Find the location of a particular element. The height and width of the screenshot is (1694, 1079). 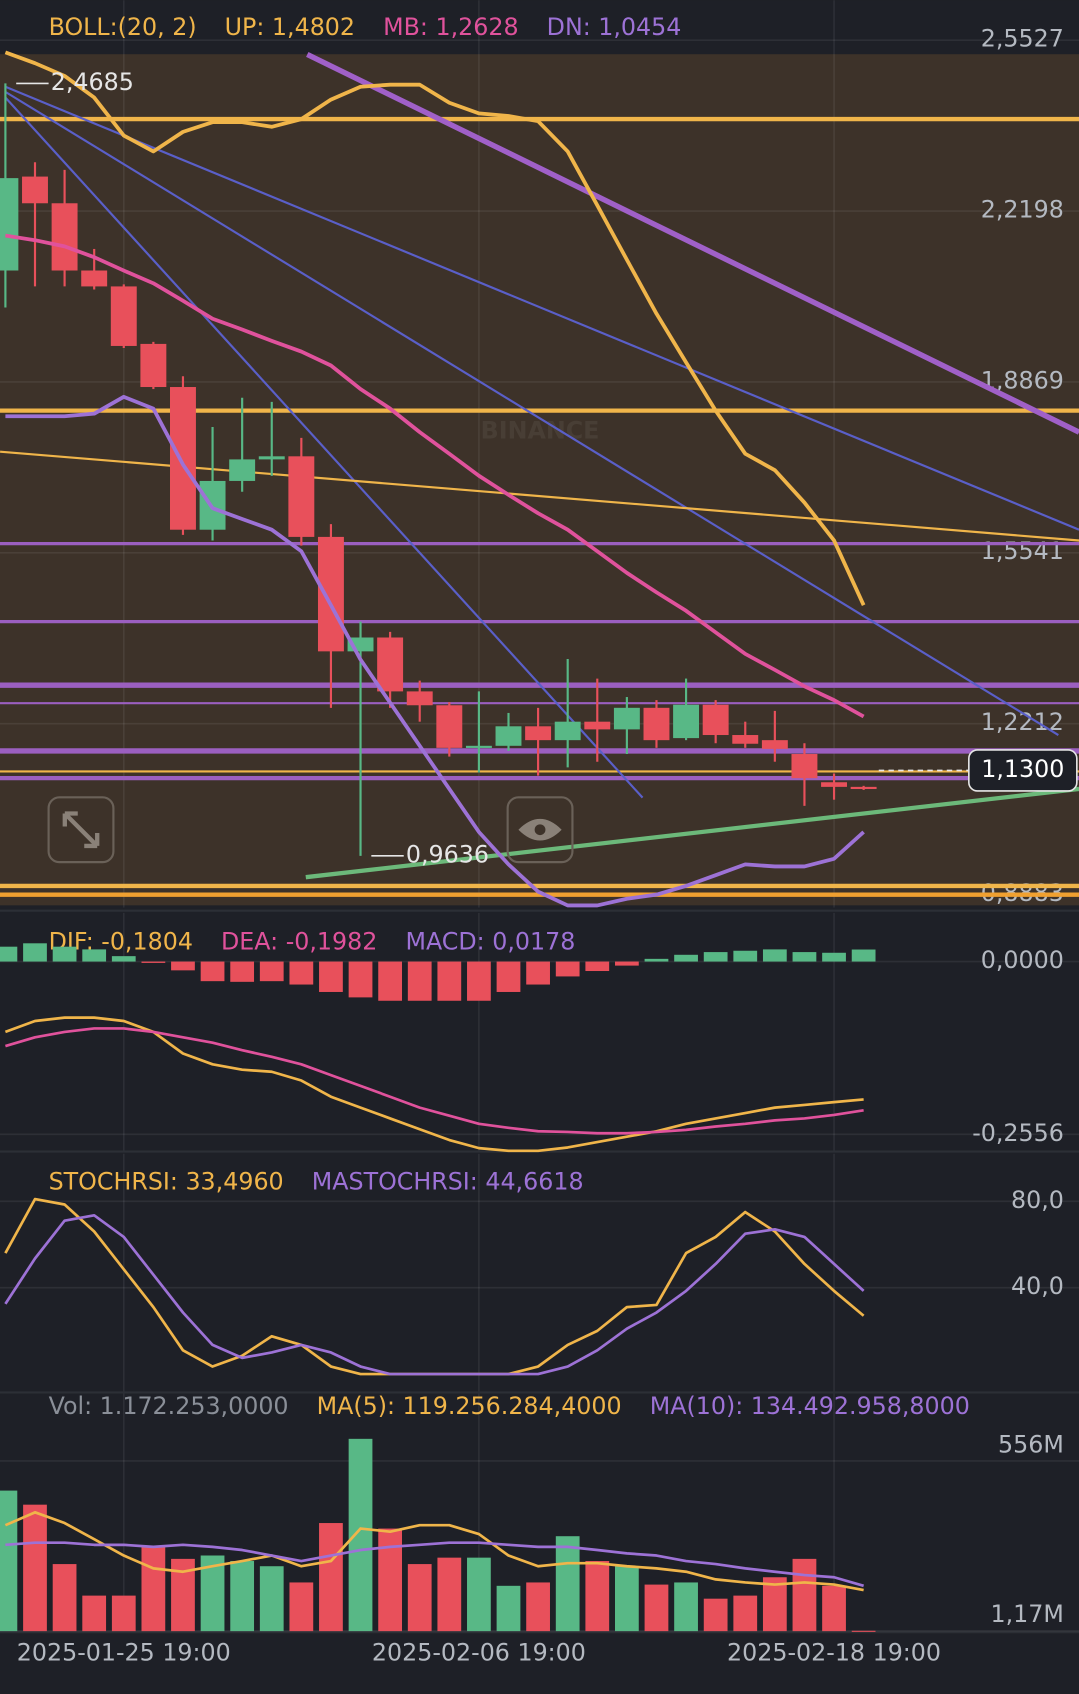

pane: 80,0 40,0 is located at coordinates (539, 1272).